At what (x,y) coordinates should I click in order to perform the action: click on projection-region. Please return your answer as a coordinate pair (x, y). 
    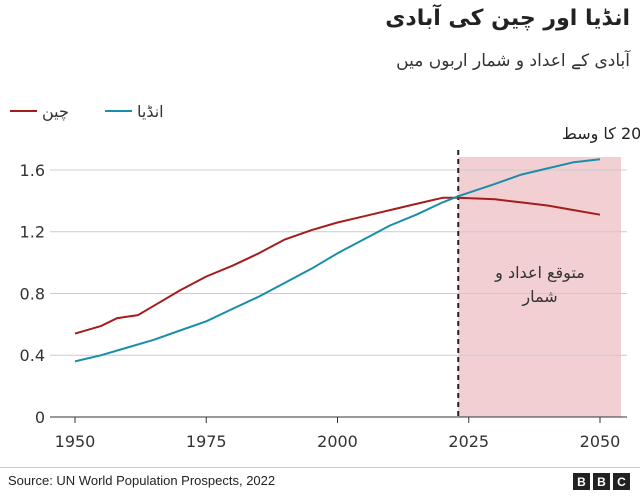
    Looking at the image, I should click on (539, 287).